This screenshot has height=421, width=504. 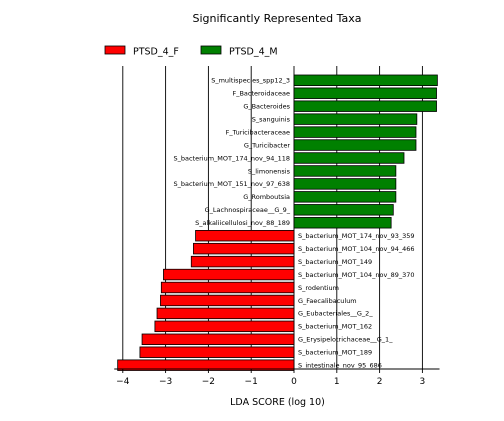 What do you see at coordinates (266, 197) in the screenshot?
I see `taxon-label: G_Romboutsia` at bounding box center [266, 197].